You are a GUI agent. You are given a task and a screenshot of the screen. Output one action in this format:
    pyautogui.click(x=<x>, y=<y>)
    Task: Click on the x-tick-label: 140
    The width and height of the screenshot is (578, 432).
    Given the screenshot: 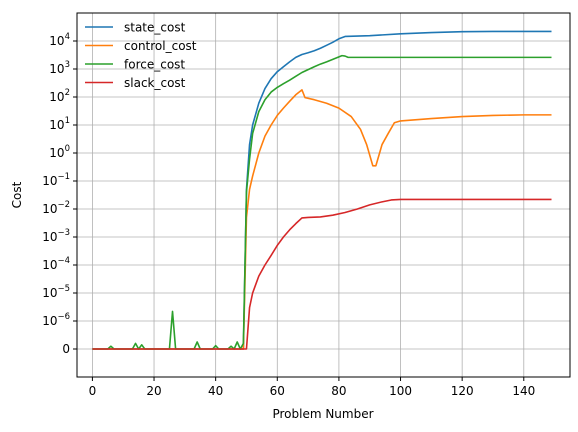 What is the action you would take?
    pyautogui.click(x=523, y=391)
    